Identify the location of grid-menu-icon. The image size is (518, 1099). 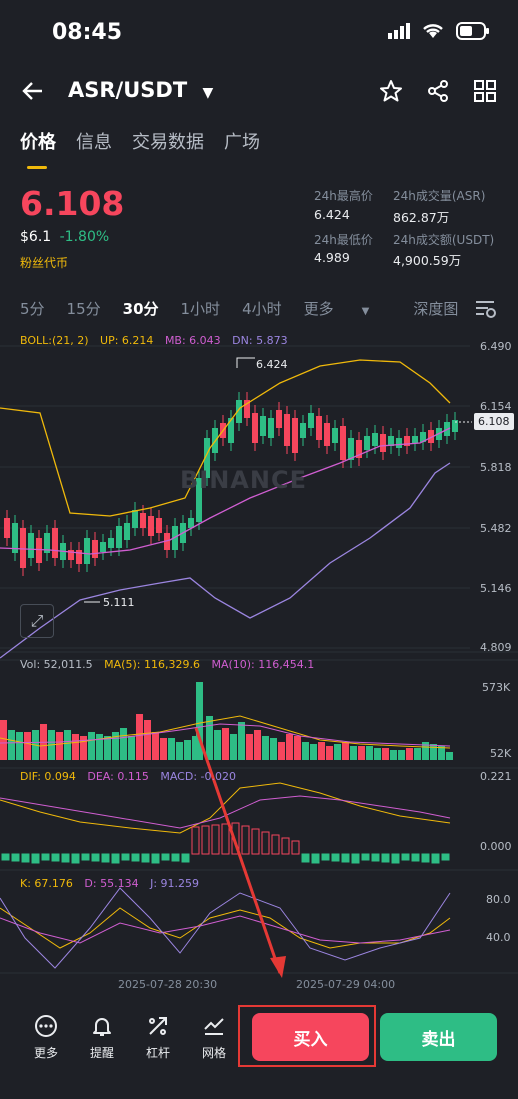
(485, 91).